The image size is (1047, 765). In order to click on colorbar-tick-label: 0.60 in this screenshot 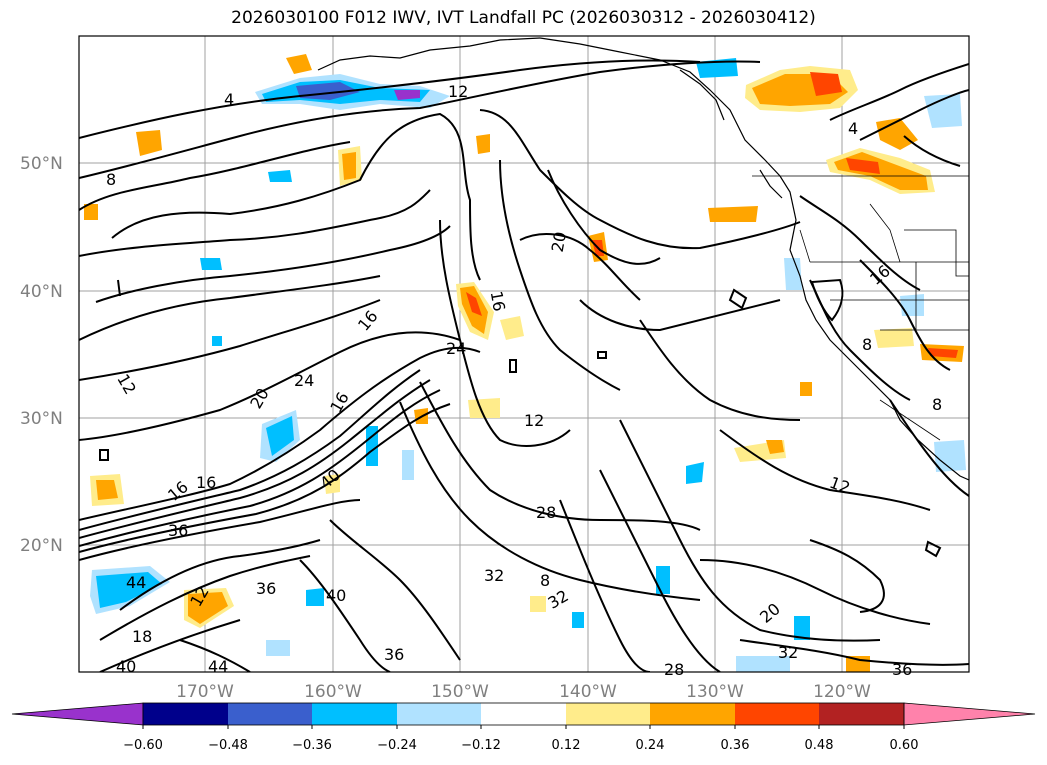, I will do `click(904, 745)`.